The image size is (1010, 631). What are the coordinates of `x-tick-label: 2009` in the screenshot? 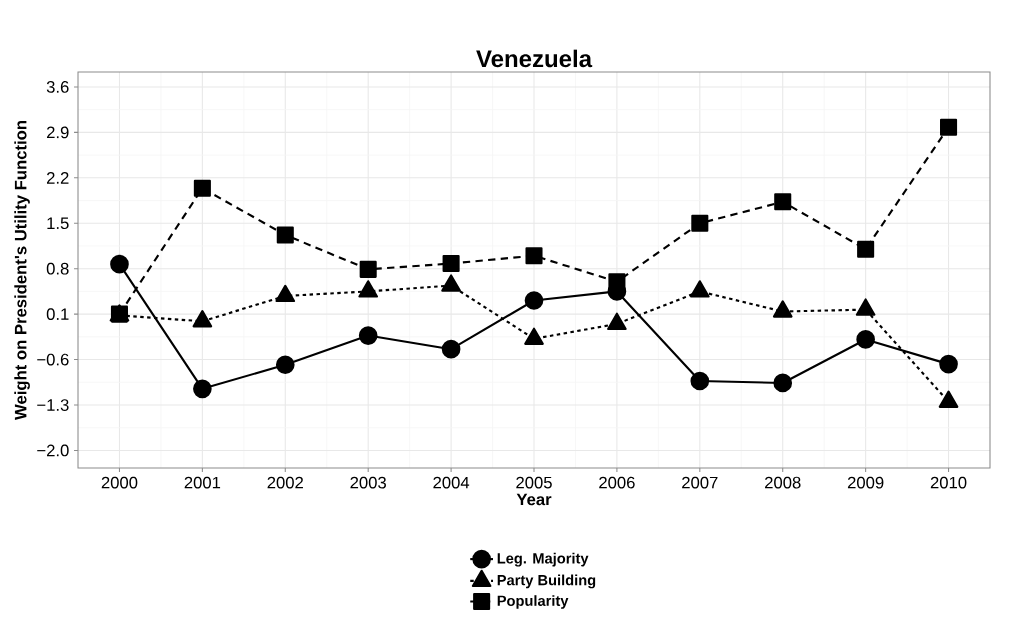 It's located at (865, 482).